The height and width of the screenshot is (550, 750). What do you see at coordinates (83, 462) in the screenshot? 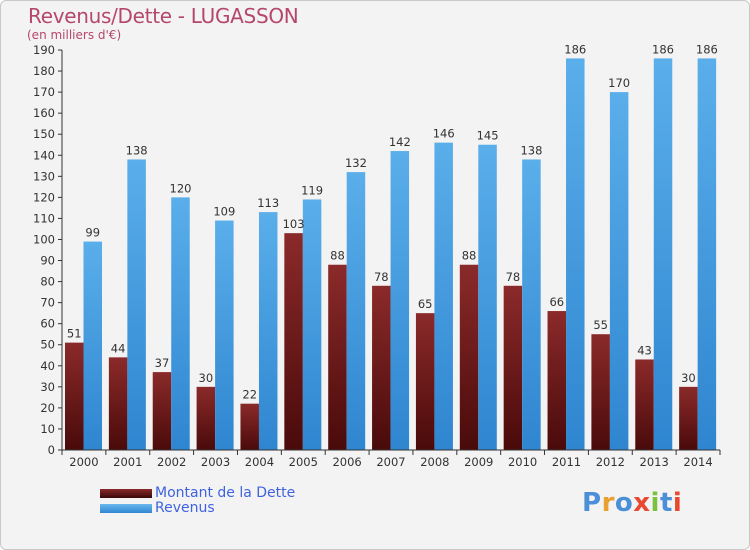
I see `x-tick-label-2000: 2000` at bounding box center [83, 462].